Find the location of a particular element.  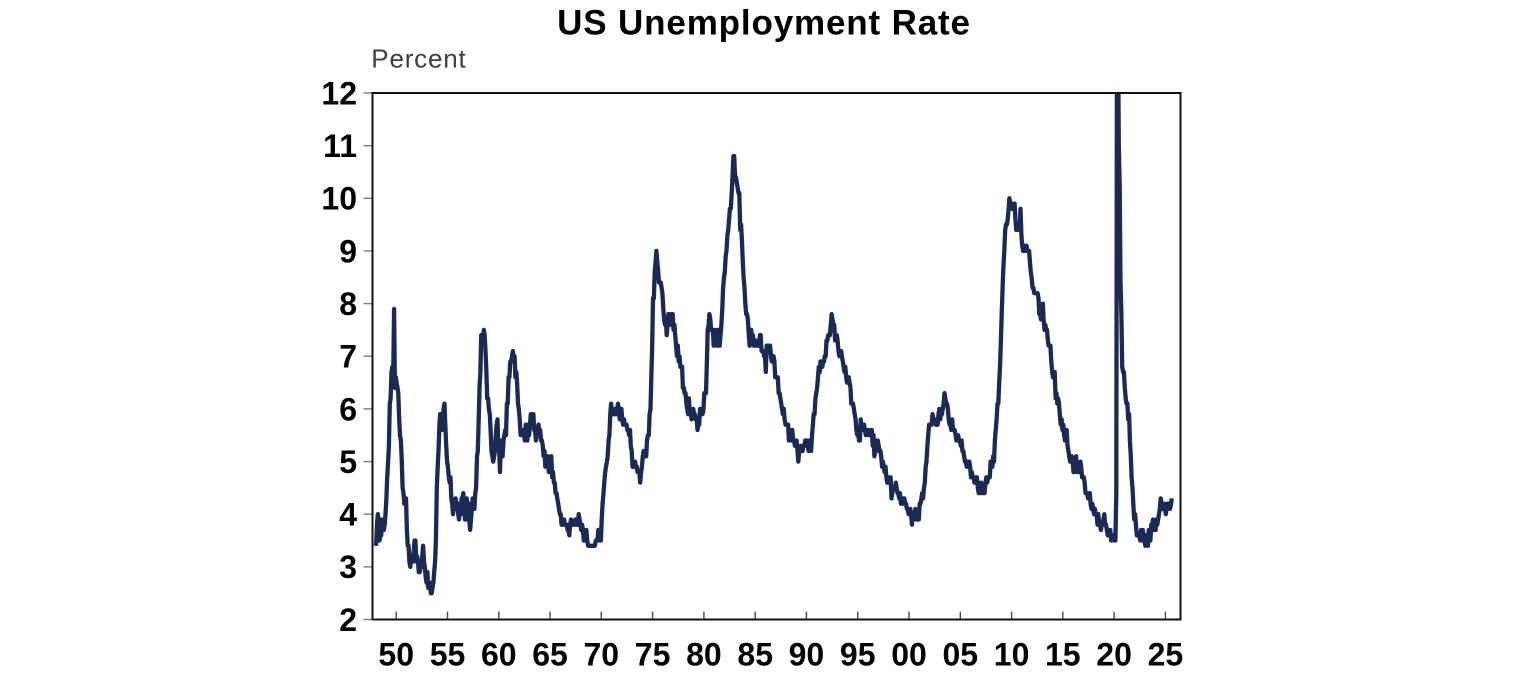

svg-text: 15 is located at coordinates (1063, 655).